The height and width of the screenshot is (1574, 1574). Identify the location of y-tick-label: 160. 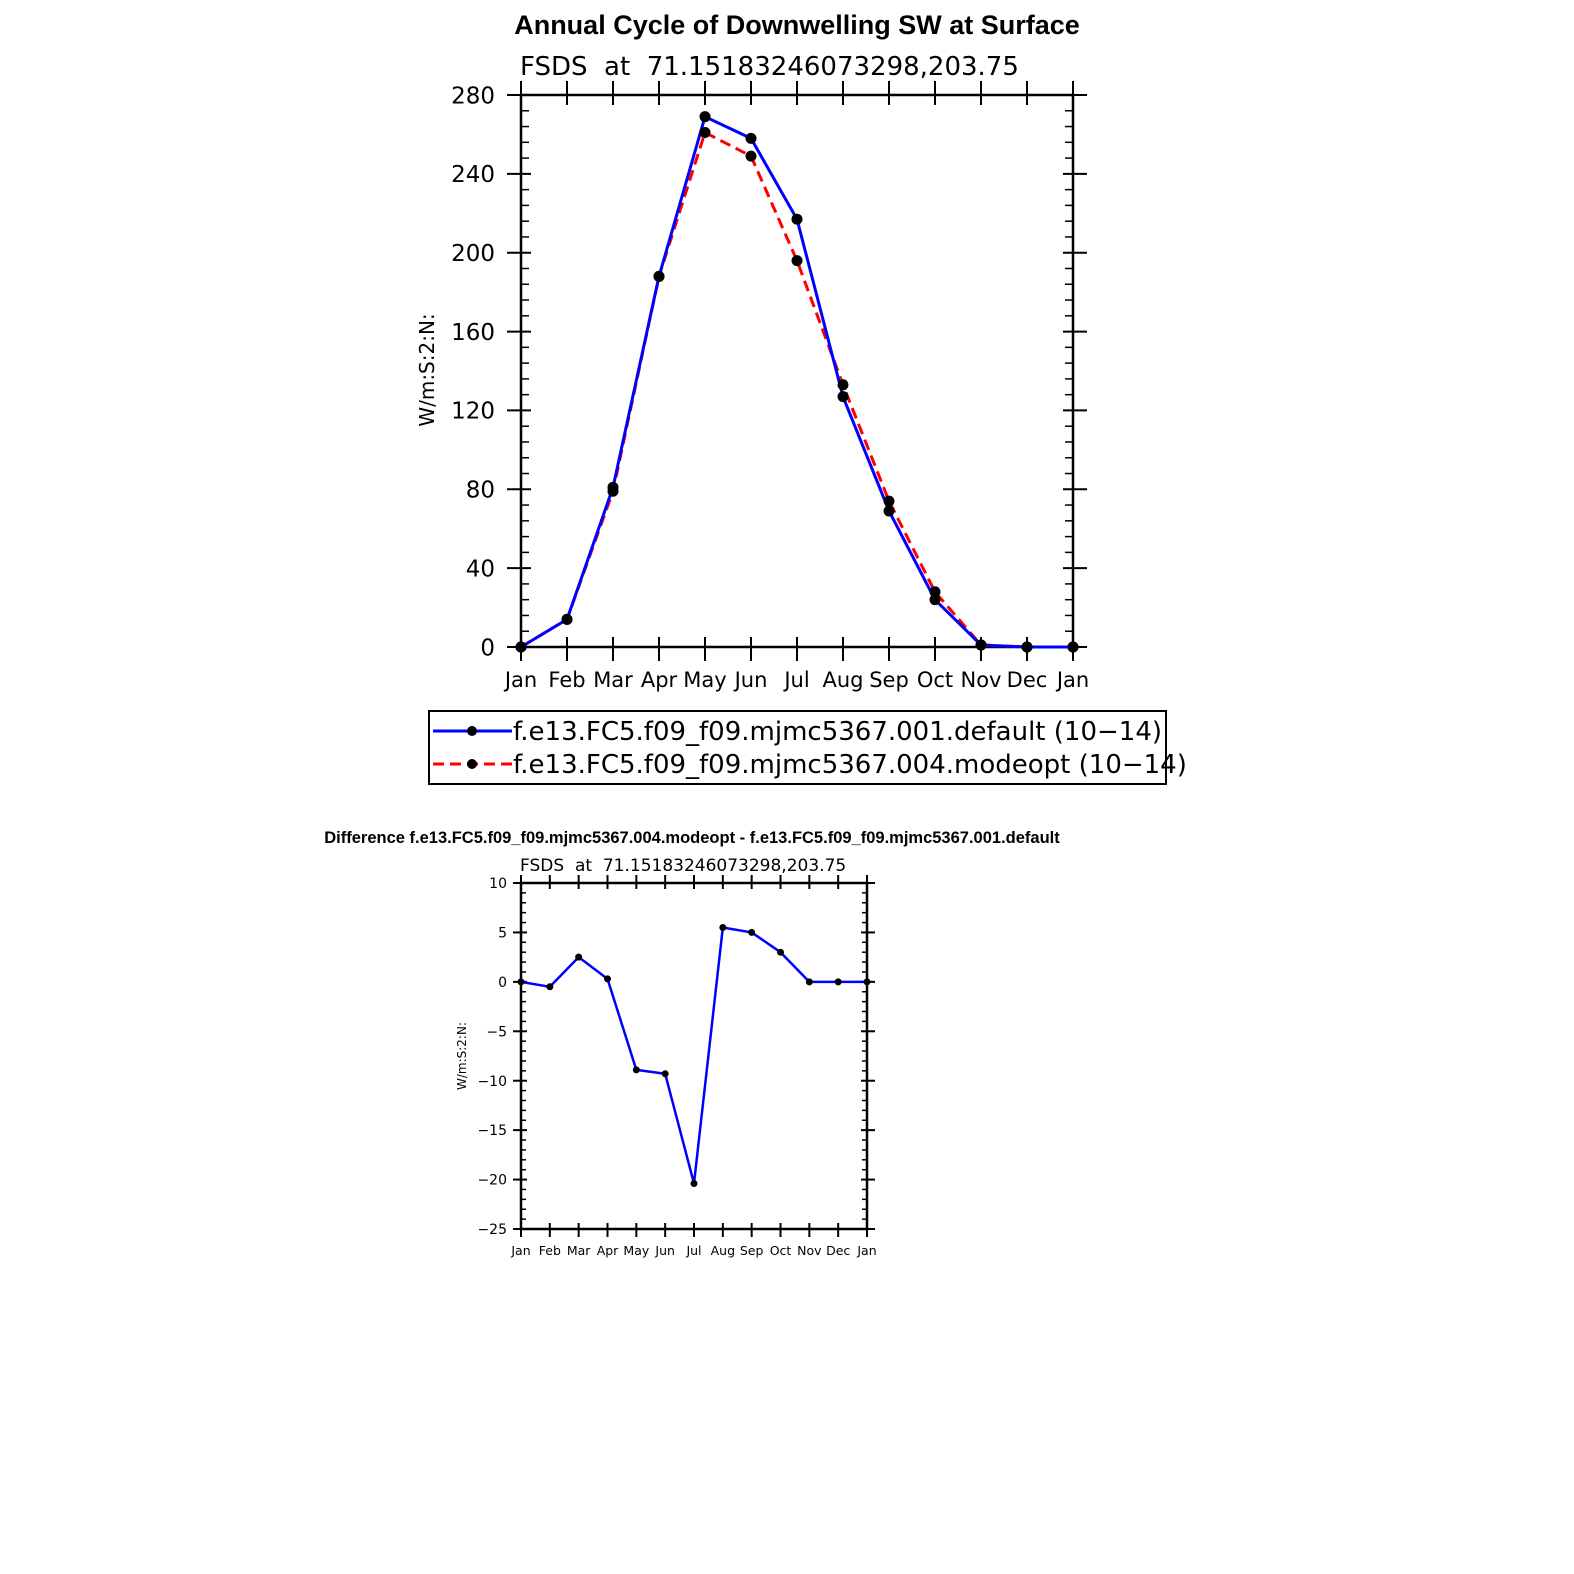
(473, 333).